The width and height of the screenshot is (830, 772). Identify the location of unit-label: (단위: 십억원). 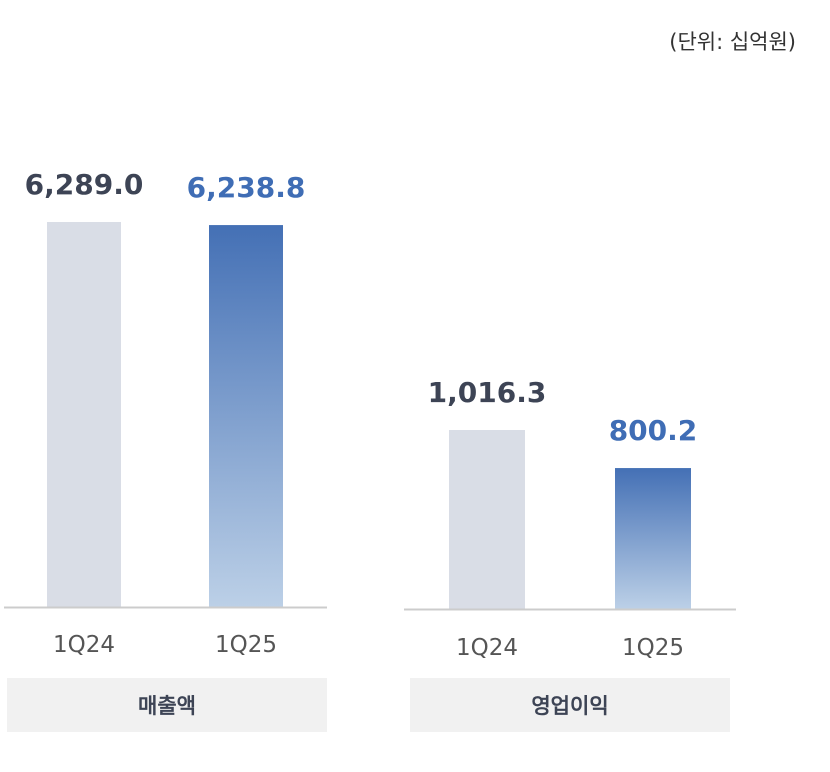
(732, 42).